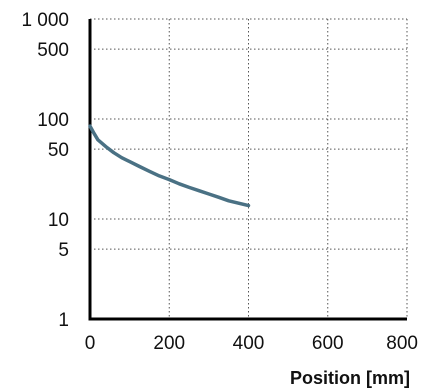  What do you see at coordinates (53, 50) in the screenshot?
I see `y-tick-label: 500` at bounding box center [53, 50].